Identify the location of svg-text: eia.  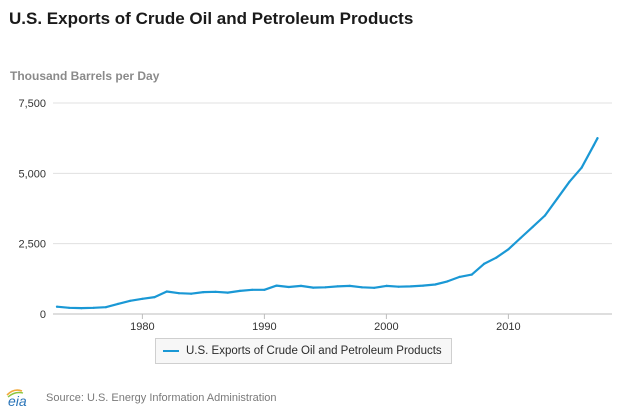
(17, 400).